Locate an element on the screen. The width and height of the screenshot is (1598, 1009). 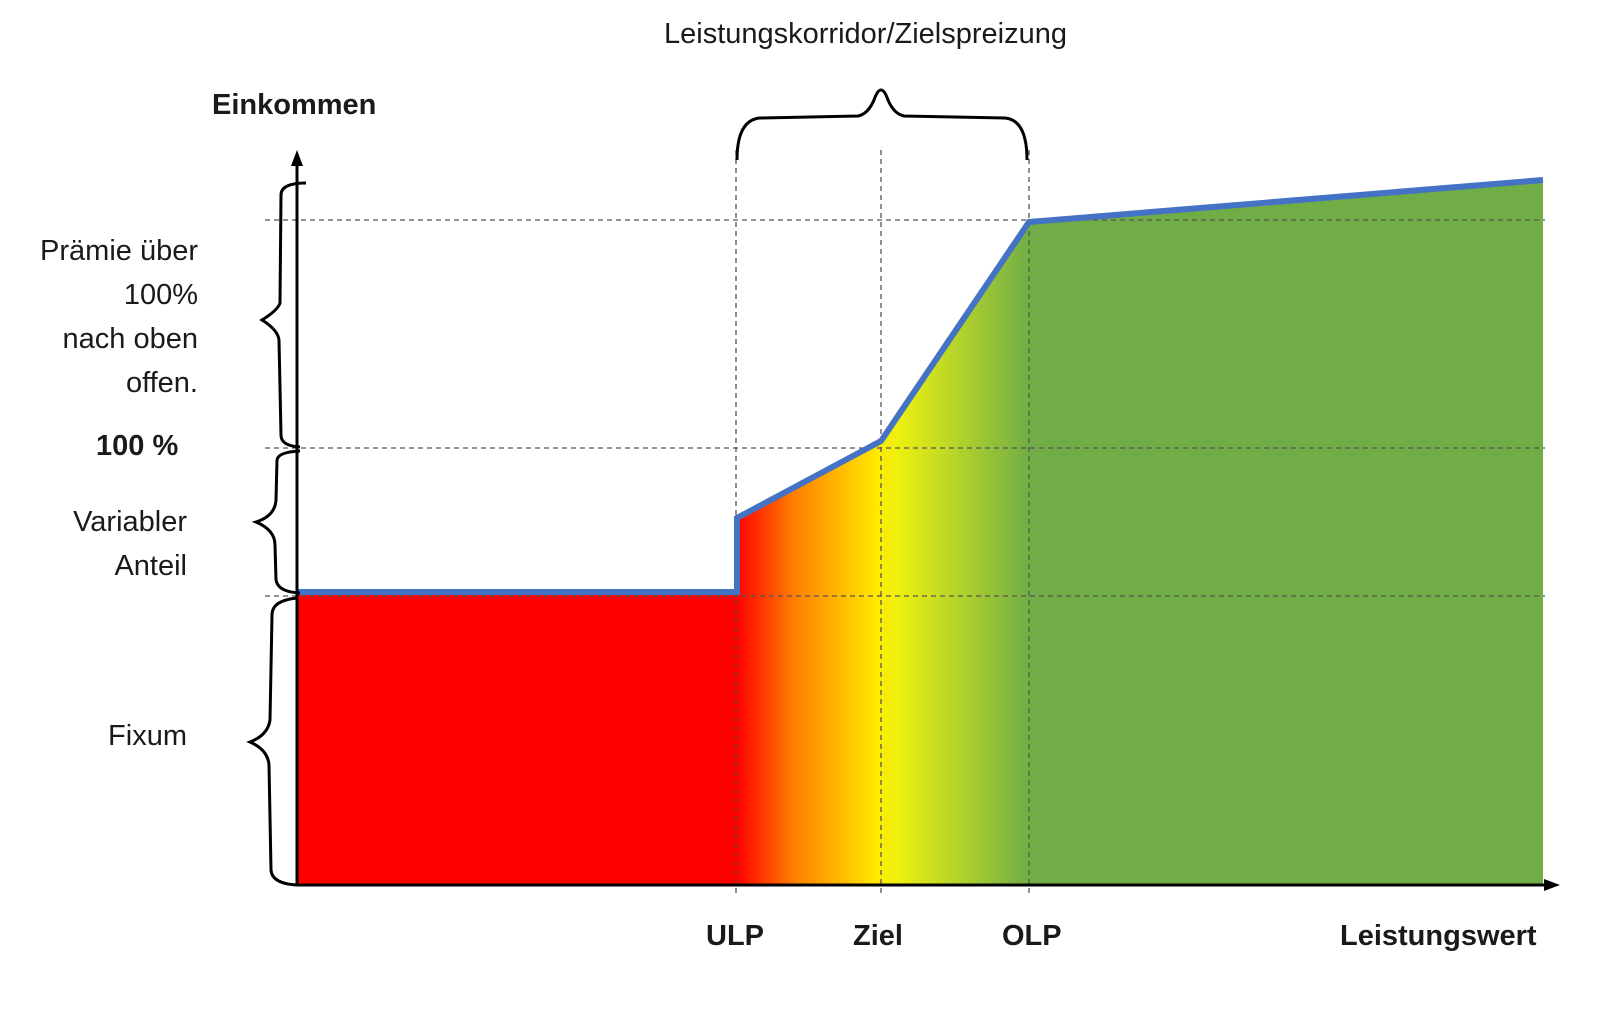
marker-100-percent: 100 % is located at coordinates (137, 446).